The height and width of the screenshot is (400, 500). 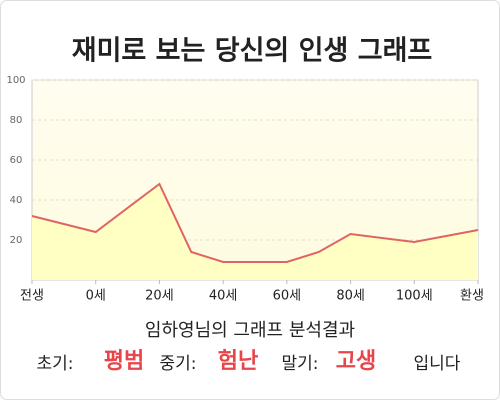 I want to click on result-label: 중기:, so click(x=177, y=364).